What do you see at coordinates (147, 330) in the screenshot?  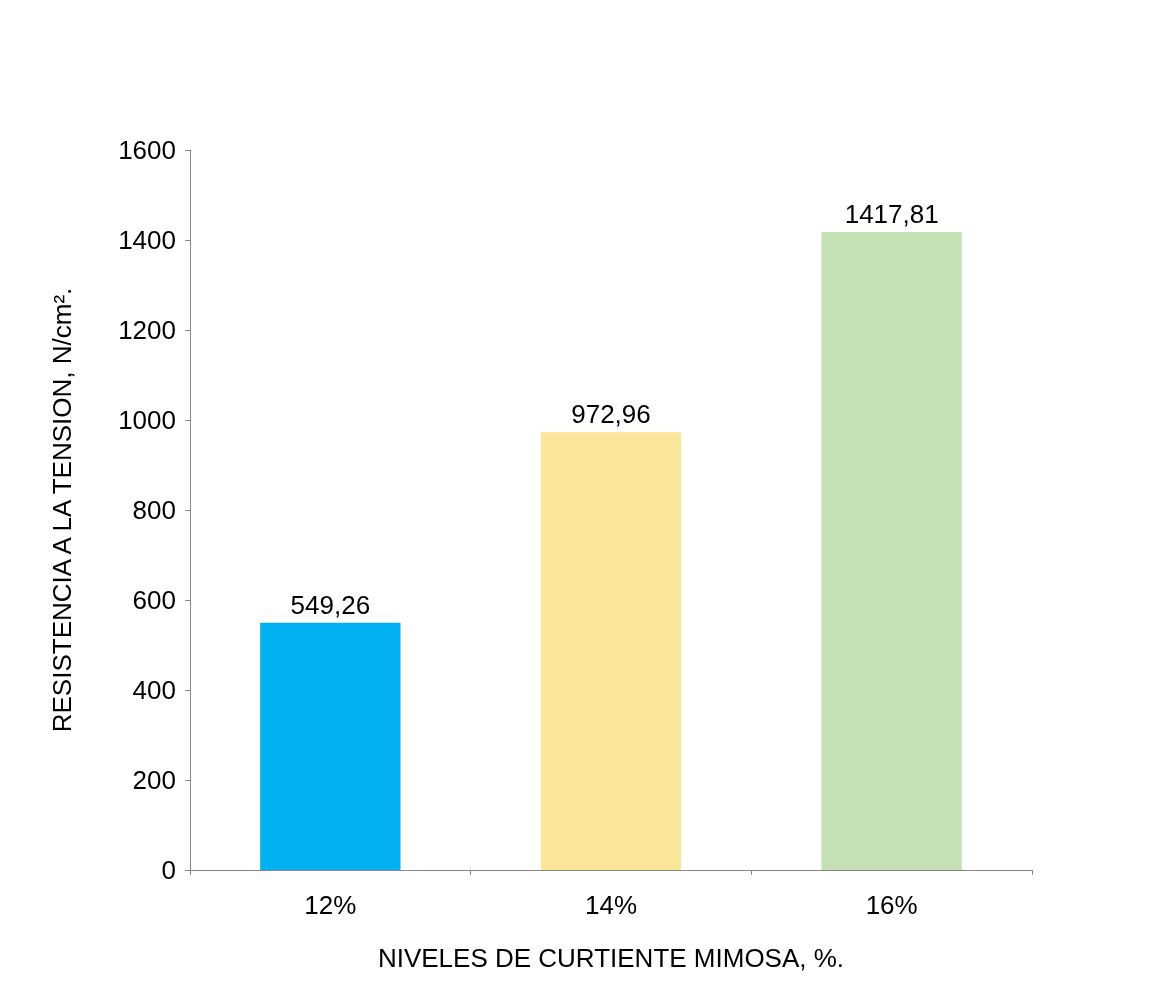 I see `y-tick-label: 1200` at bounding box center [147, 330].